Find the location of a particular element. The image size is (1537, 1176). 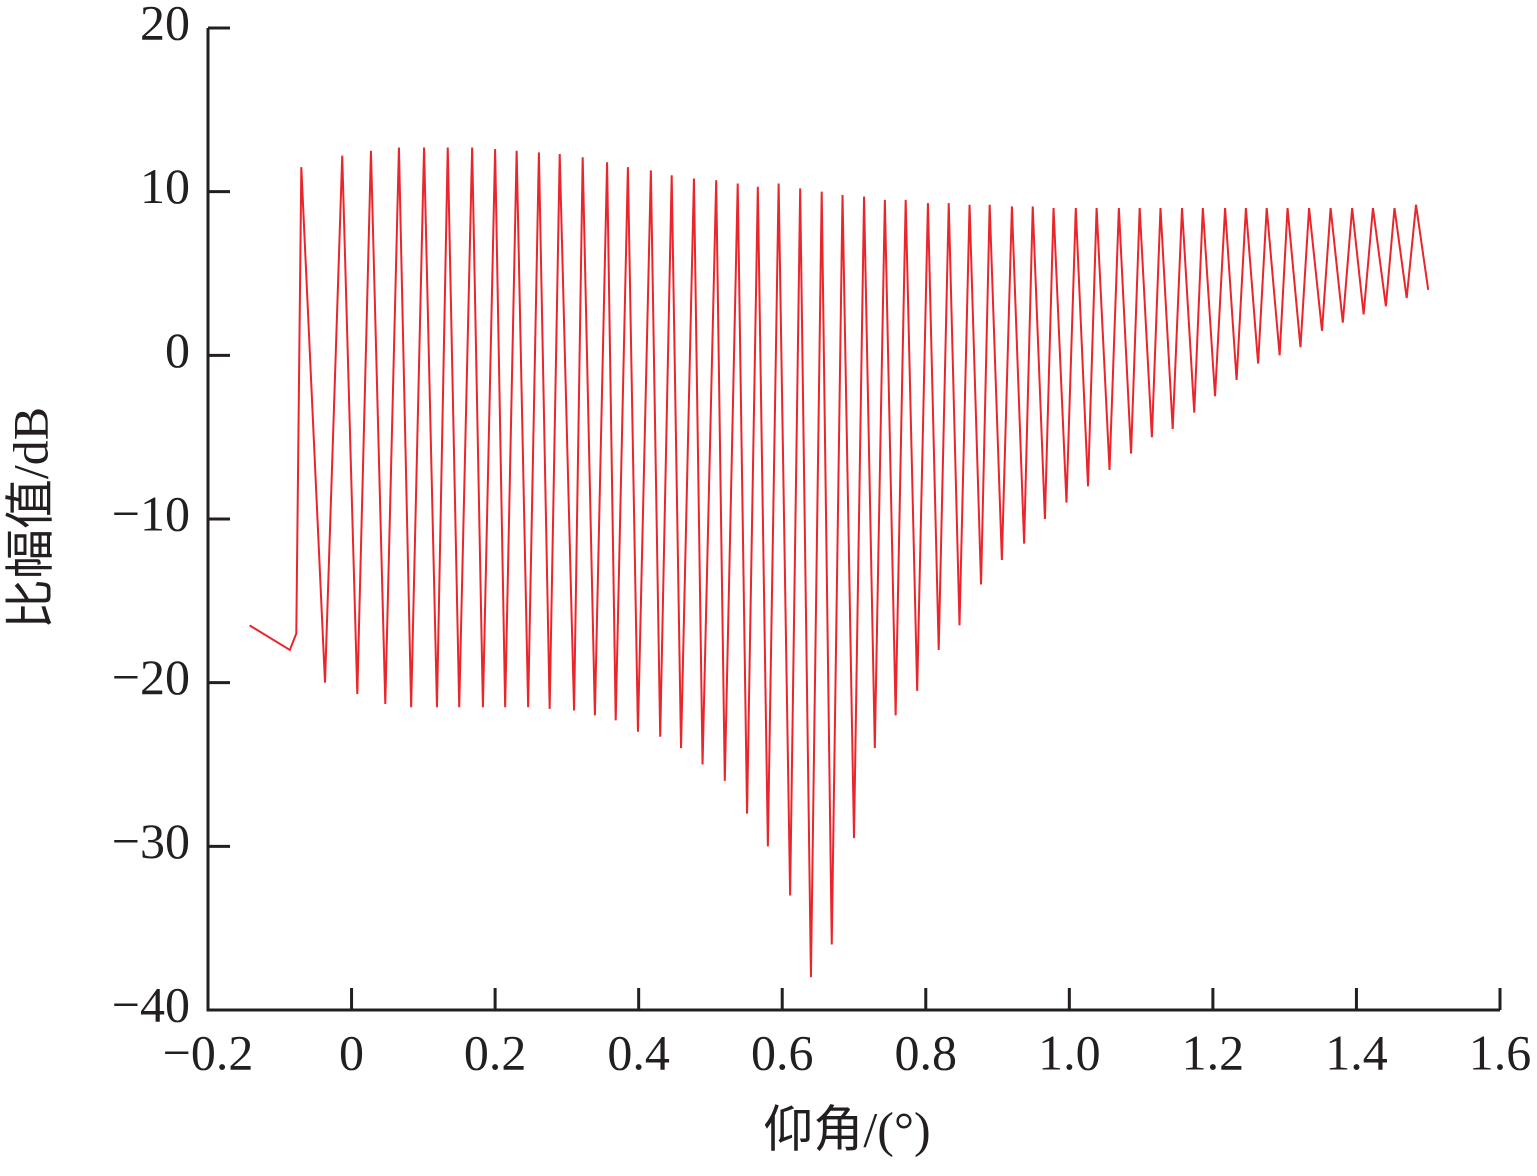

x-tick-label: 0.2 is located at coordinates (495, 1052).